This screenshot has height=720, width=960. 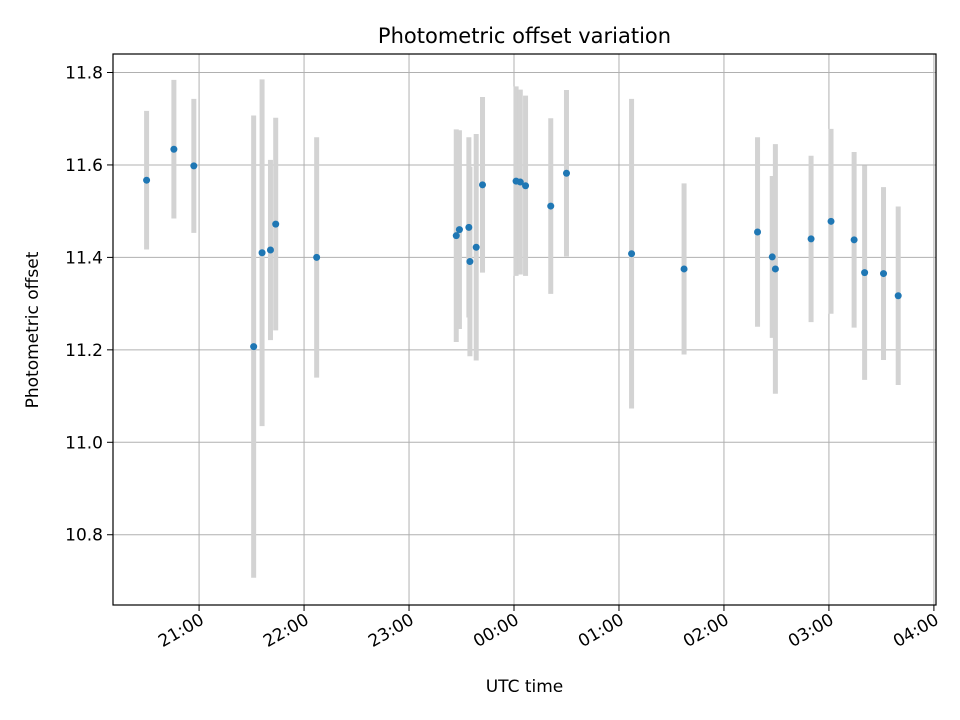 I want to click on x-tick-label: 02:00, so click(x=706, y=631).